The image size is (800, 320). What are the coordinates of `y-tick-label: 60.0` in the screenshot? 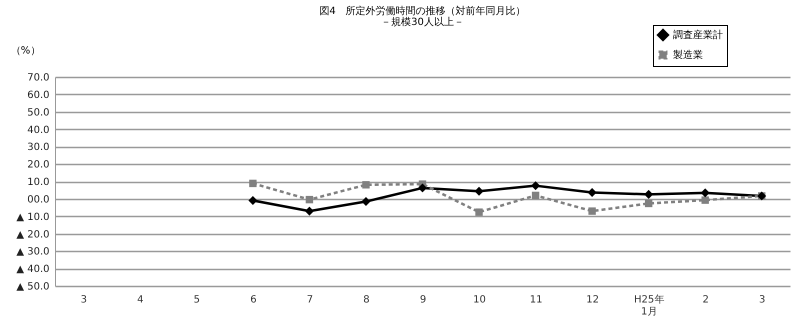 It's located at (38, 95).